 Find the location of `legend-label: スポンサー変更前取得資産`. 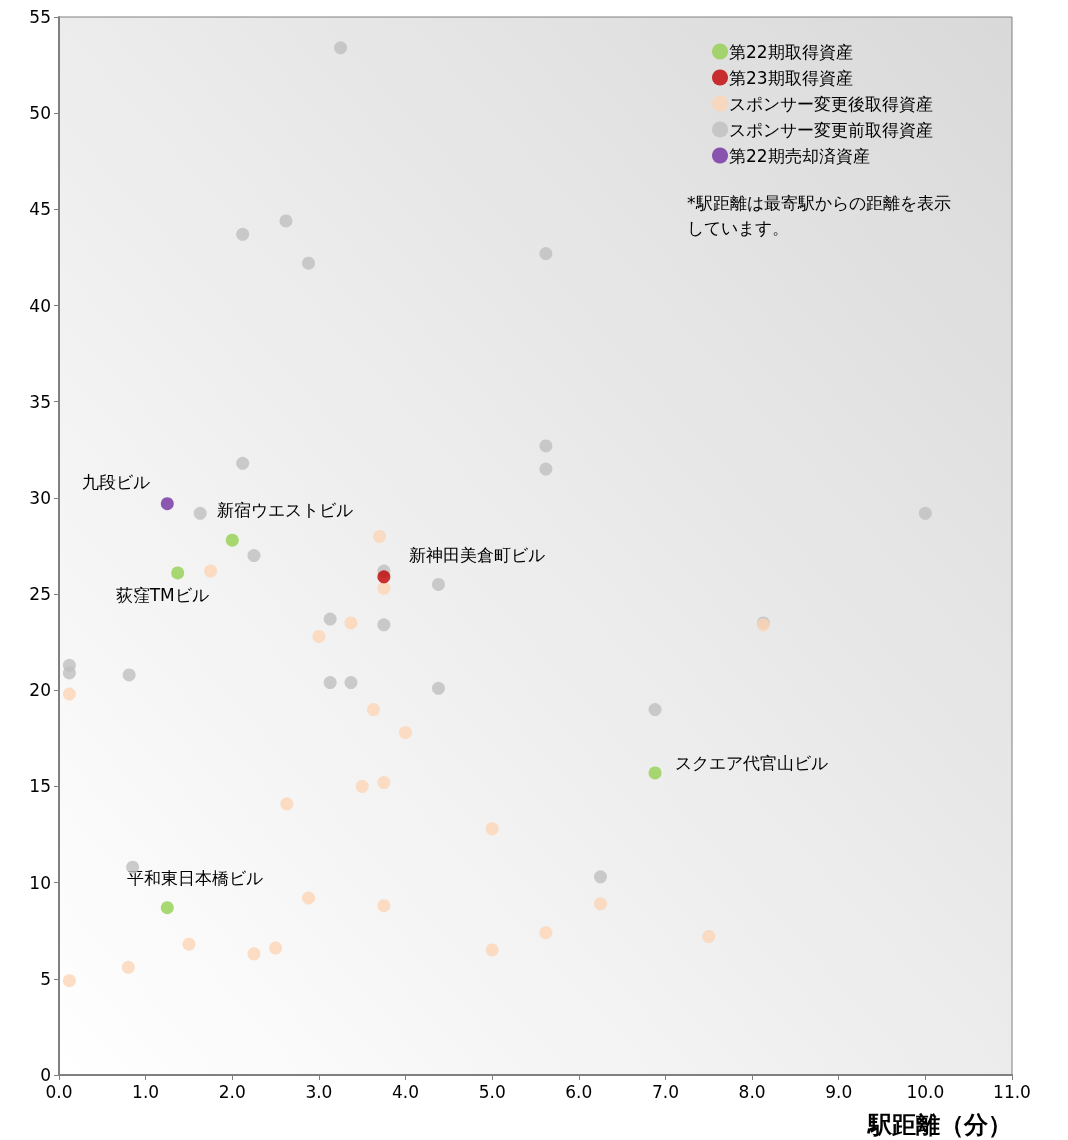

legend-label: スポンサー変更前取得資産 is located at coordinates (831, 129).